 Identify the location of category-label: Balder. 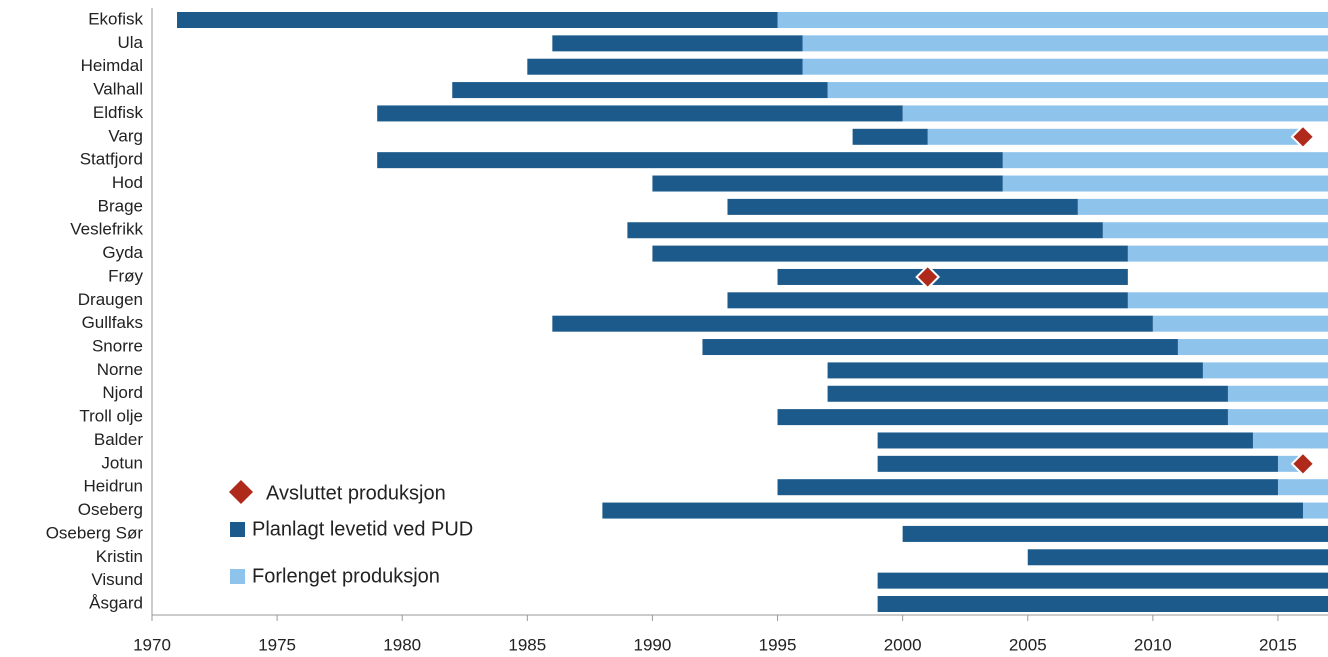
(118, 439).